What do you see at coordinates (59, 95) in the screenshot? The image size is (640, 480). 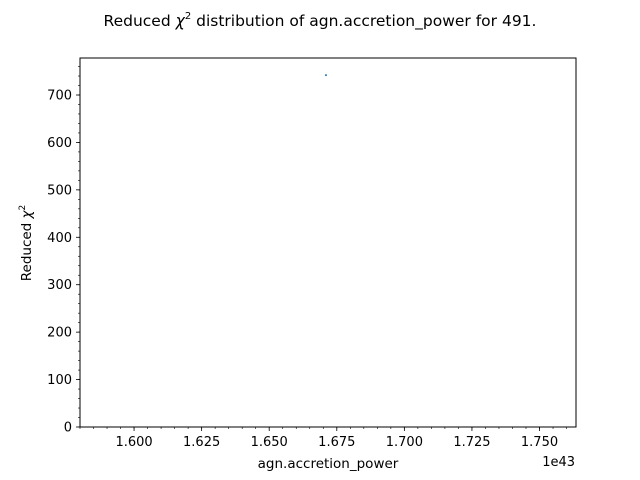 I see `y-tick-label: 700` at bounding box center [59, 95].